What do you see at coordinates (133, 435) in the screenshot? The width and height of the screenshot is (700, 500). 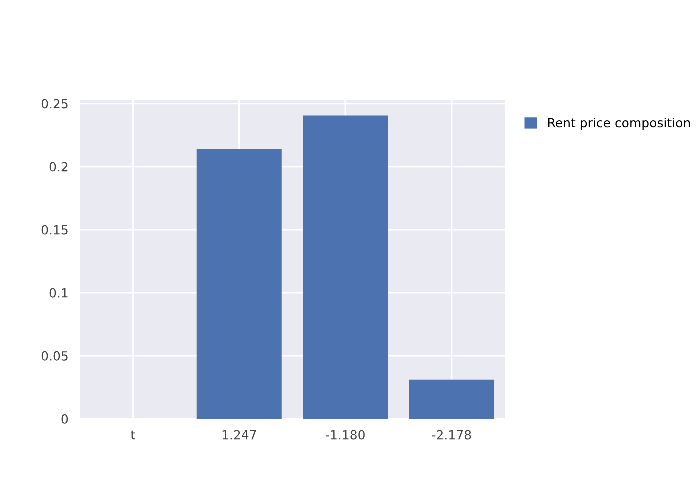 I see `x-tick-label: t` at bounding box center [133, 435].